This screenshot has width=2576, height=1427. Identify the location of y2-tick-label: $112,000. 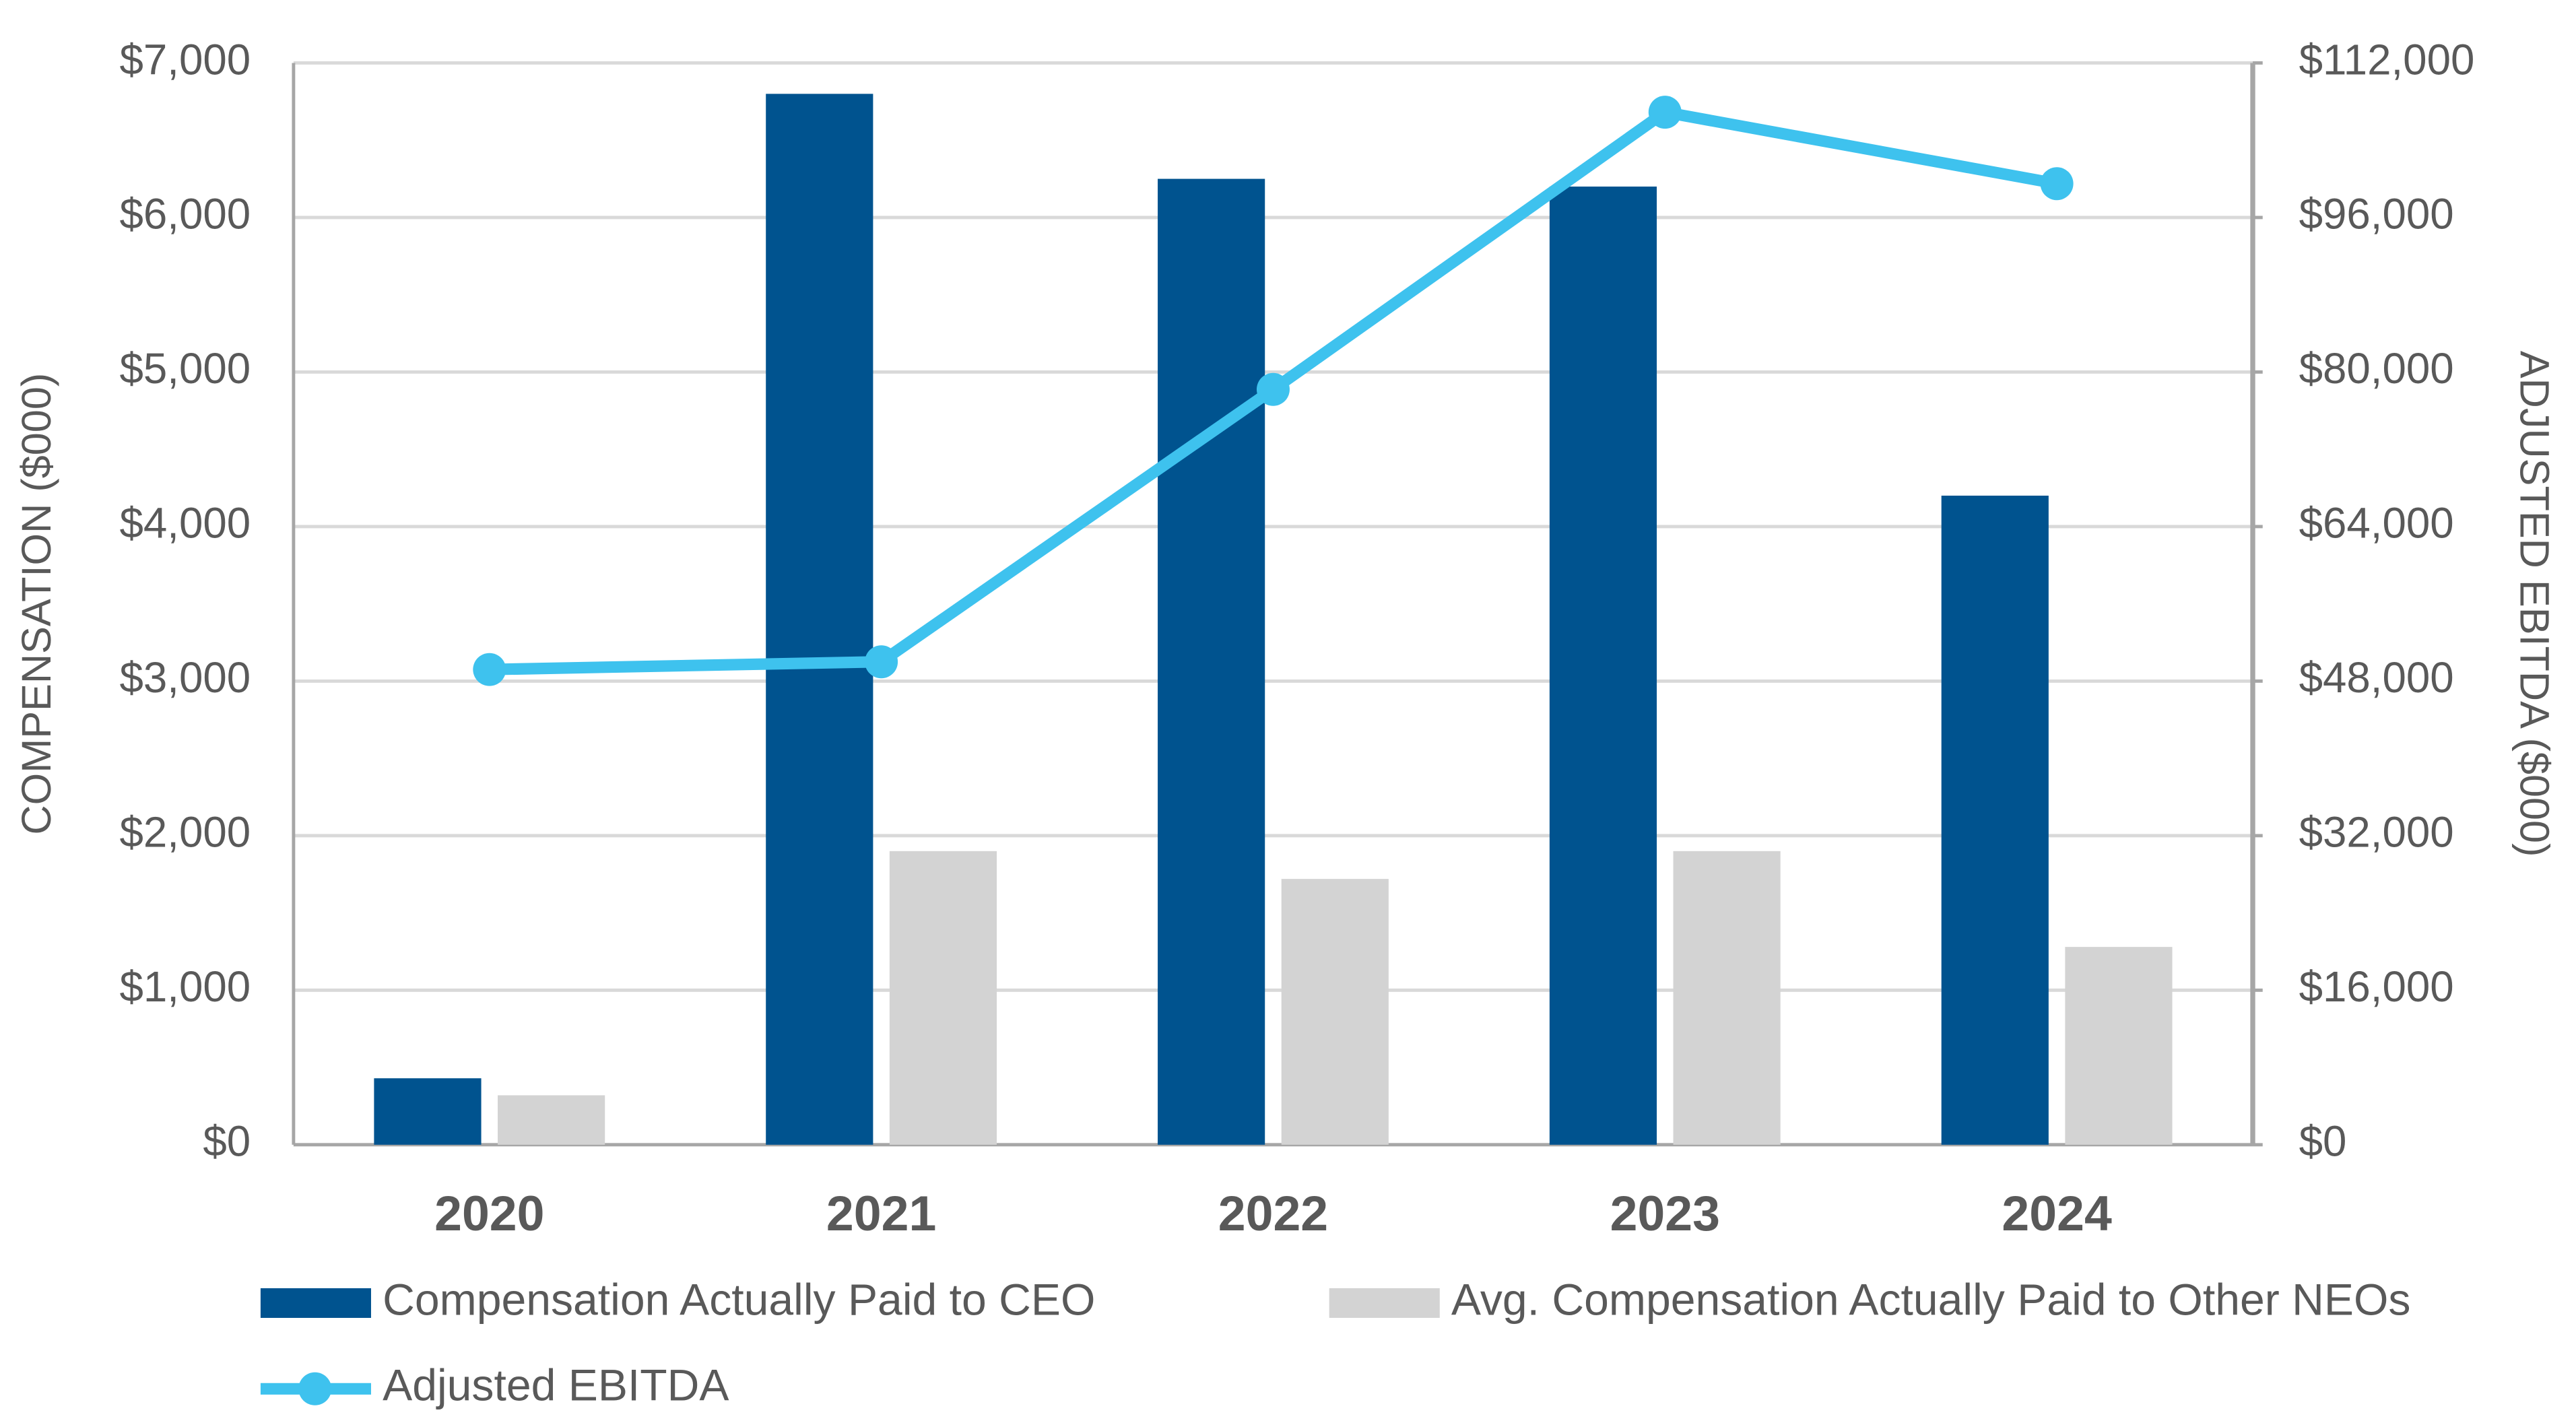
(2387, 60).